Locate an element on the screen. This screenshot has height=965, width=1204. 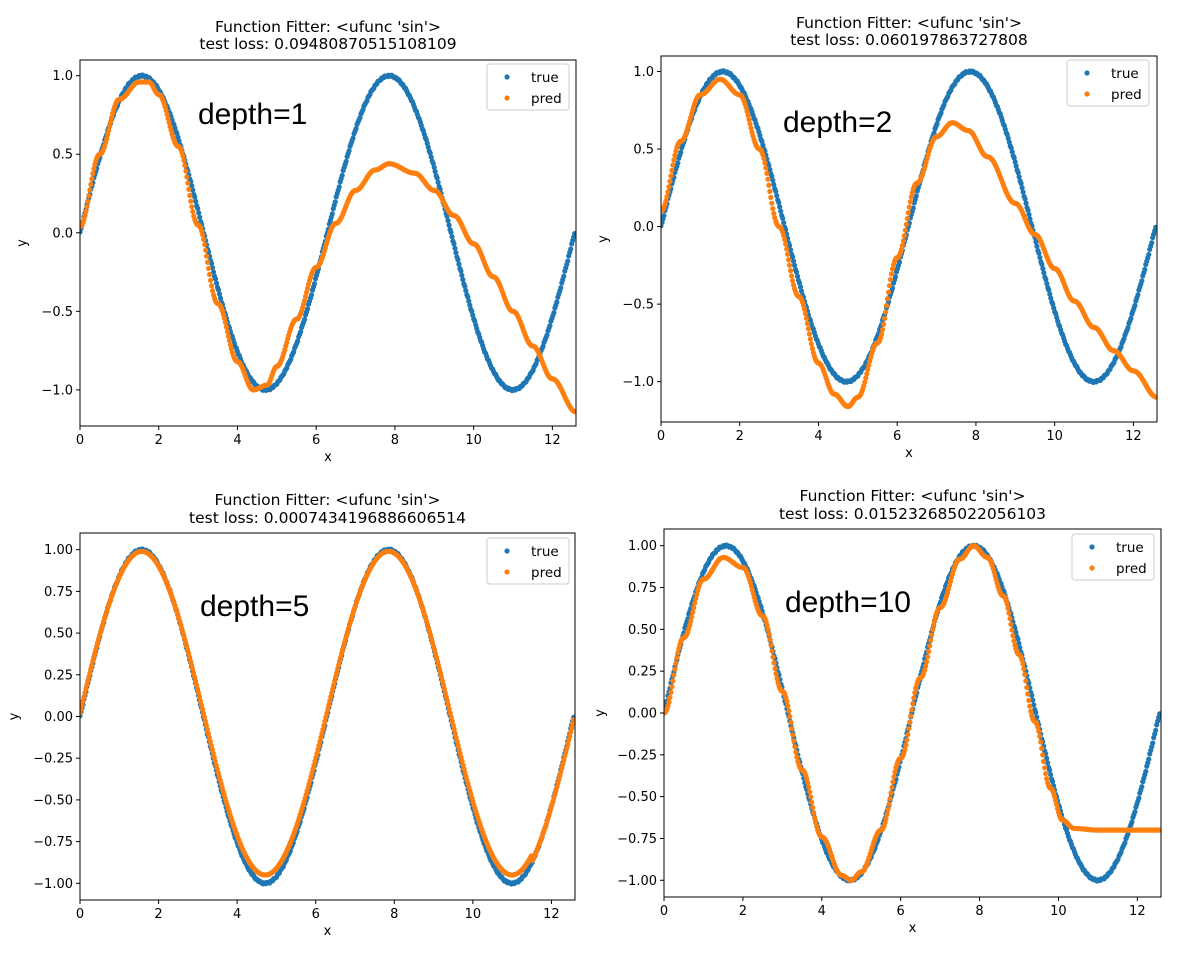
legend-label-true: true is located at coordinates (545, 78).